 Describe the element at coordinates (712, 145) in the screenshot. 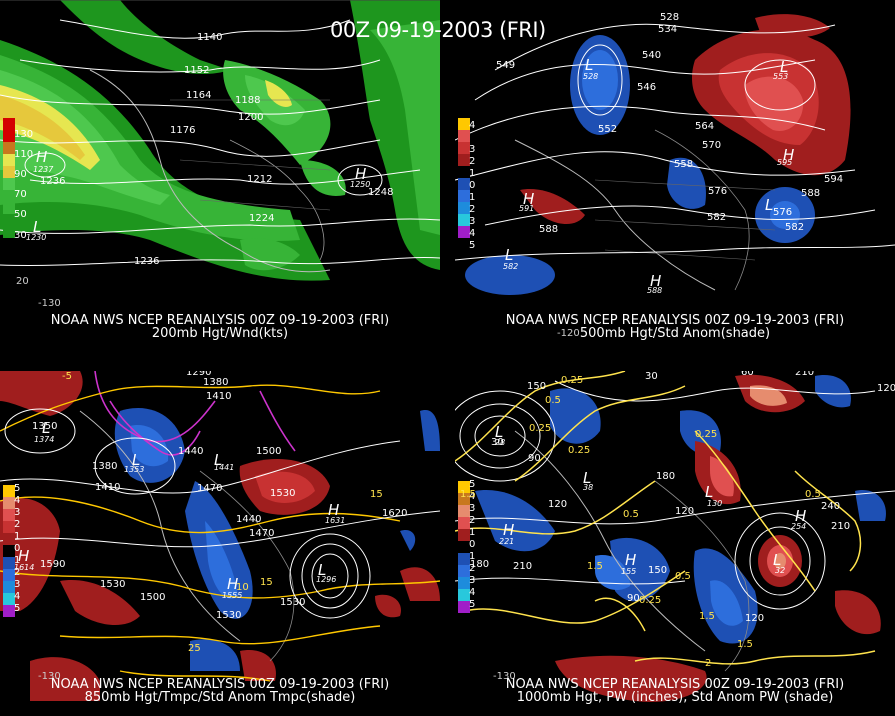

I see `contour-label: 570` at that location.